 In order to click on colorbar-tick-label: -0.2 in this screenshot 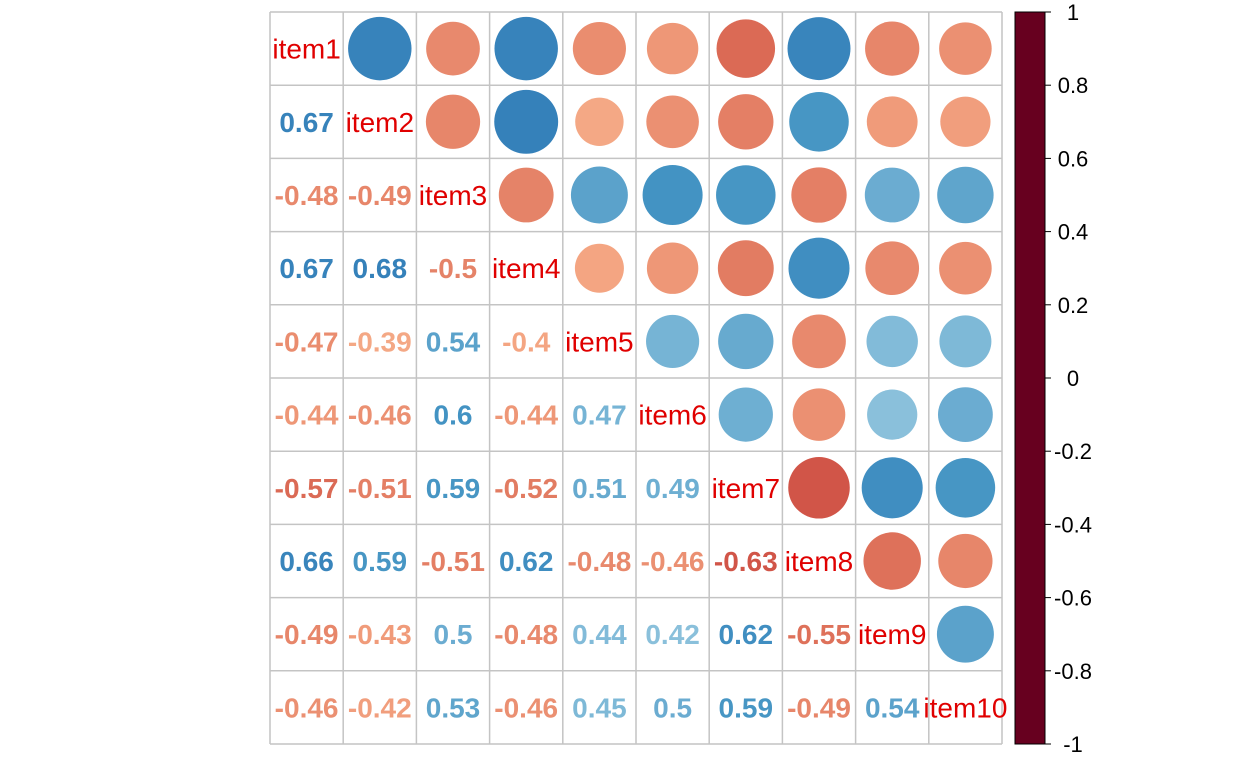, I will do `click(1073, 451)`.